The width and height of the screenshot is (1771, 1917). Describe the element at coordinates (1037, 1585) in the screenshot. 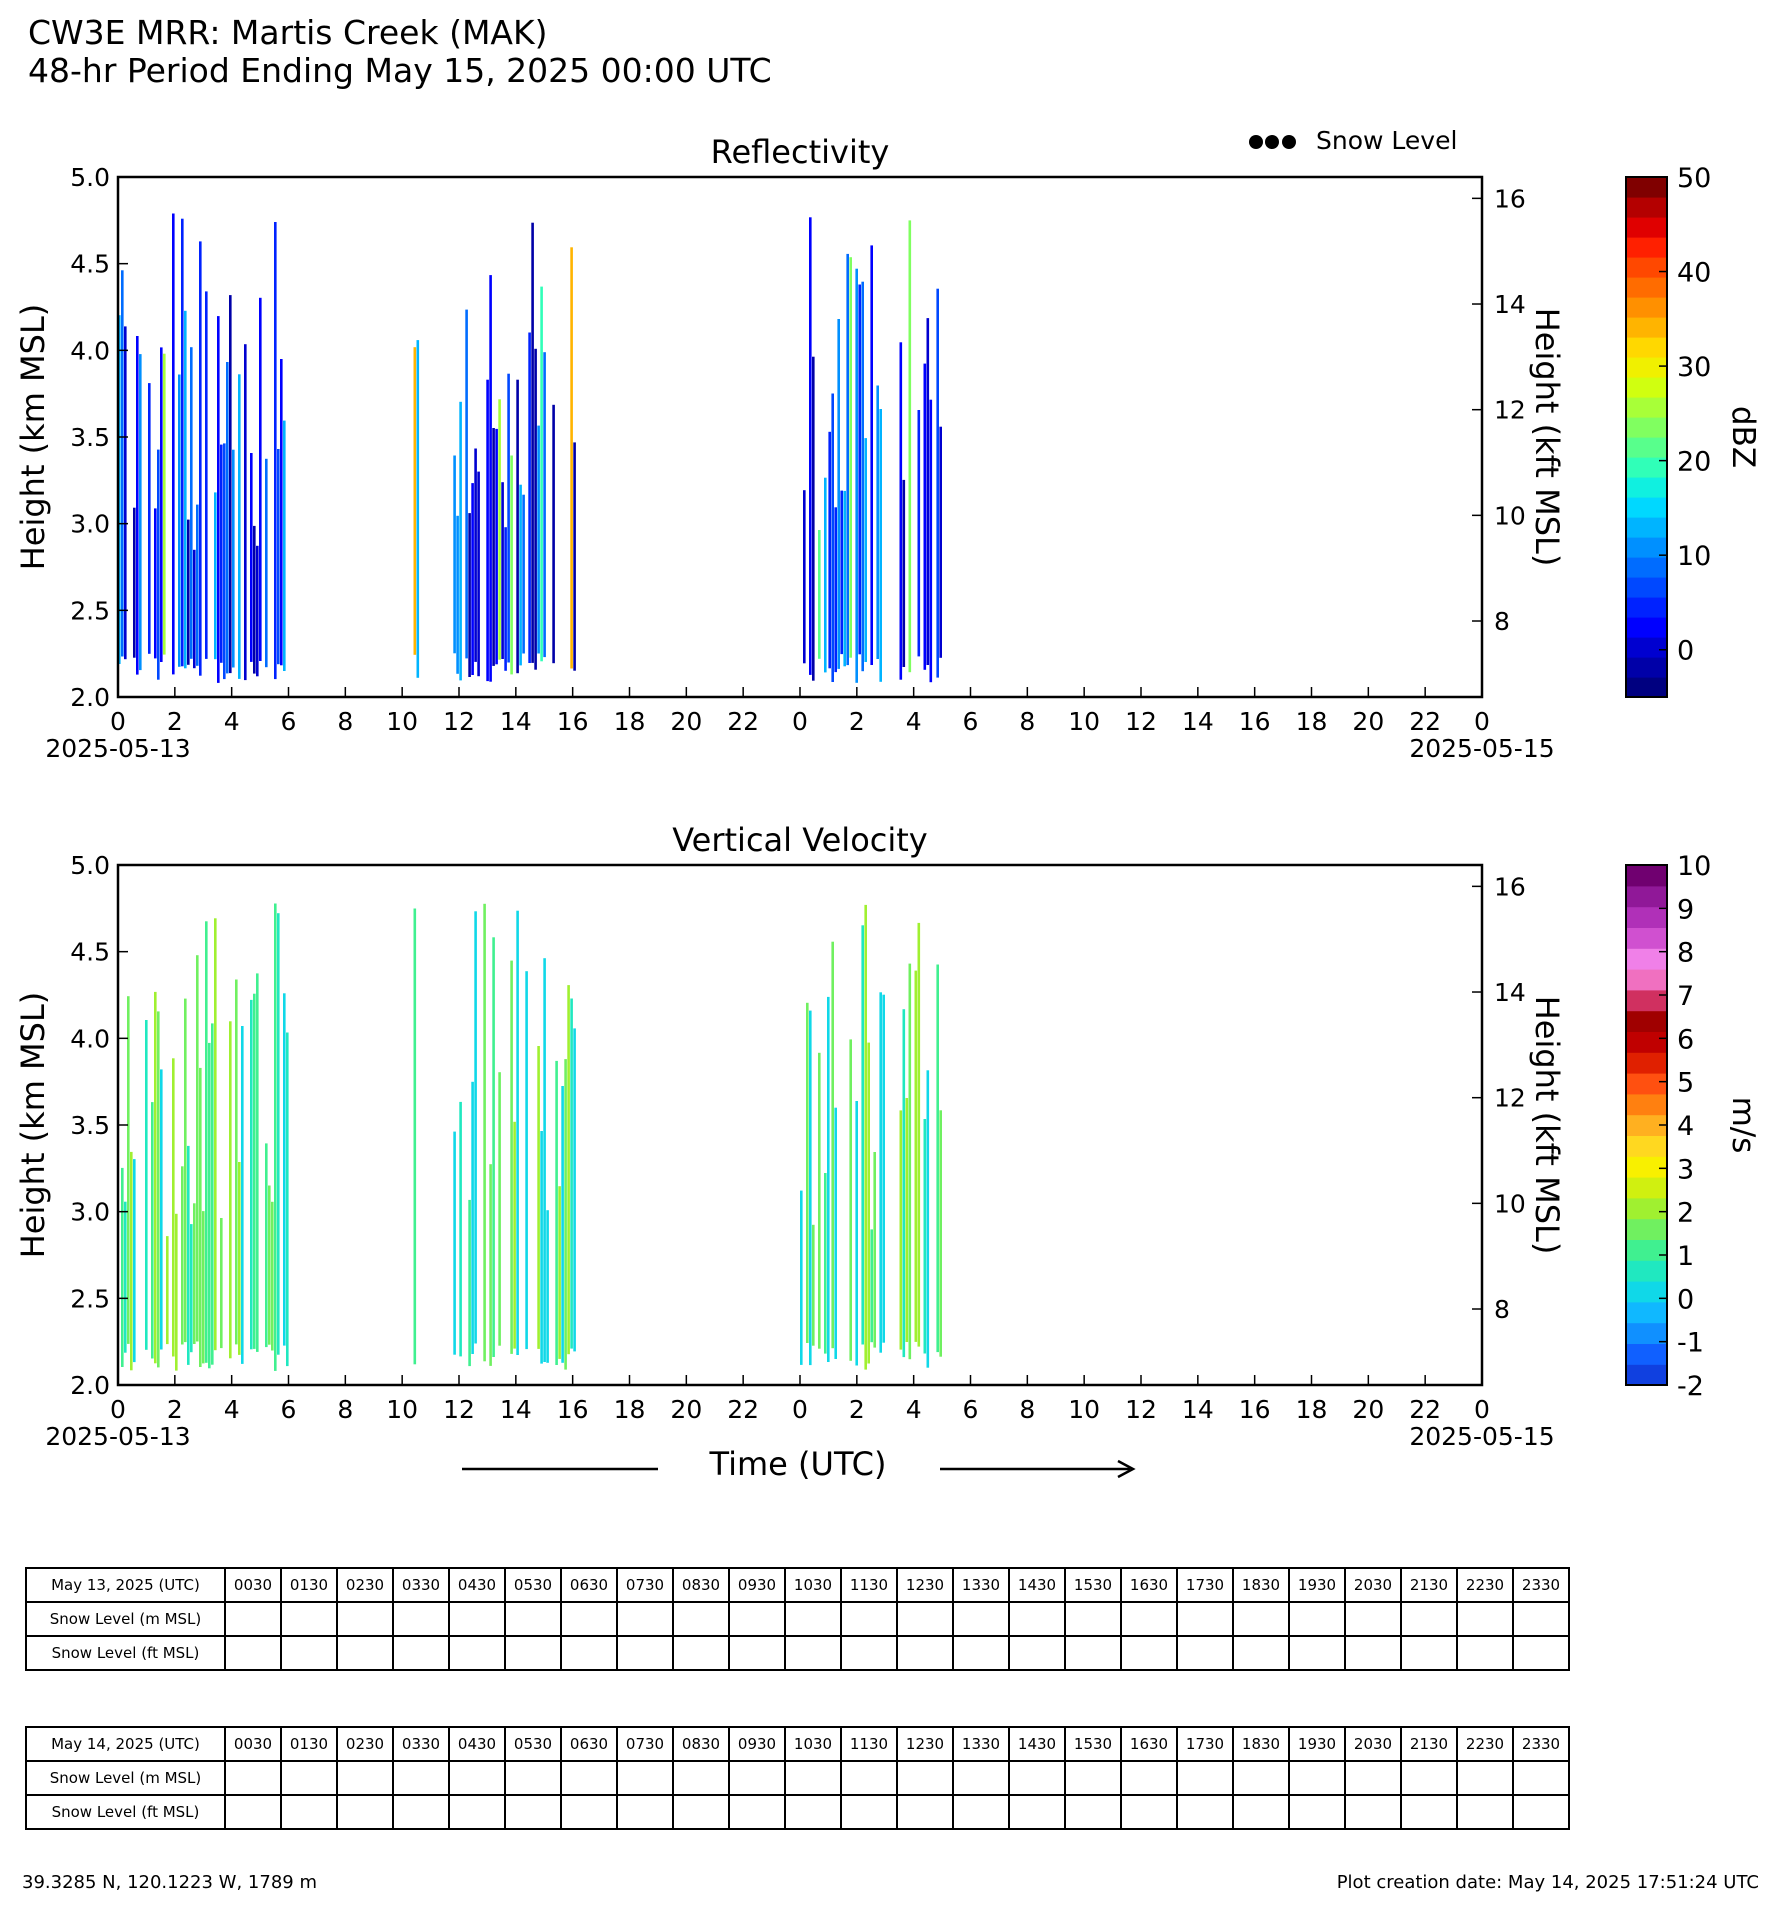

I see `table-time-cell-1430: 1430` at that location.